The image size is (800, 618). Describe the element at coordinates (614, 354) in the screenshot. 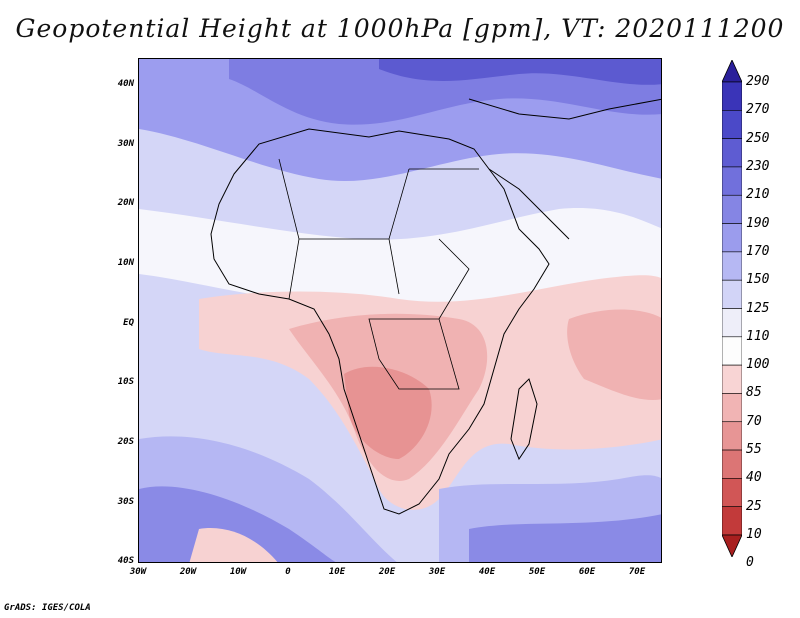

I see `field-indian-low` at that location.